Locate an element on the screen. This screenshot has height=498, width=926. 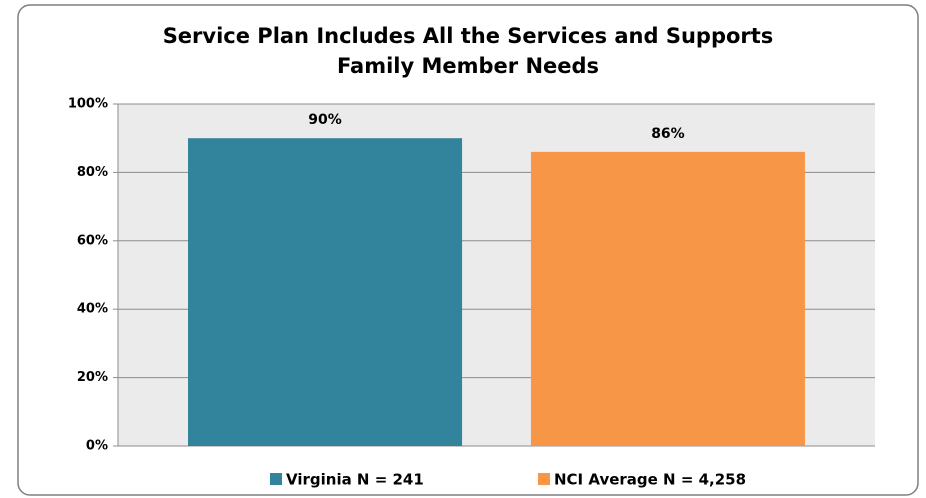
chart-title: Family Member Needs is located at coordinates (468, 66).